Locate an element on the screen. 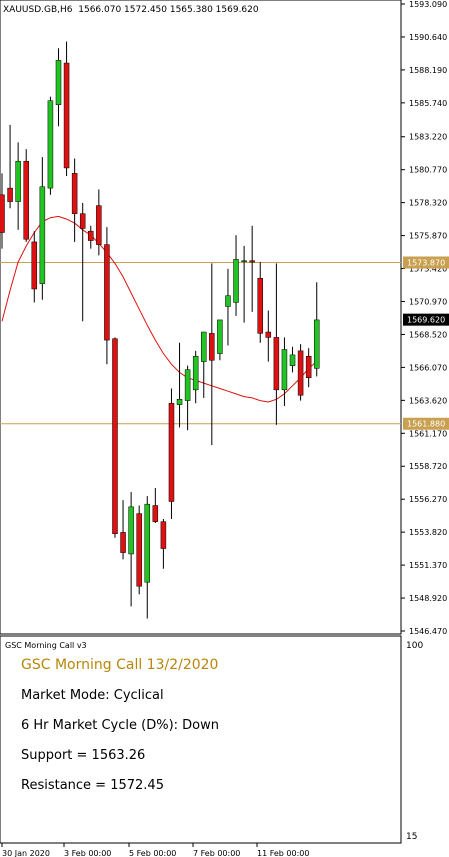 This screenshot has width=449, height=857. indicator-title: GSC Morning Call v3 is located at coordinates (46, 645).